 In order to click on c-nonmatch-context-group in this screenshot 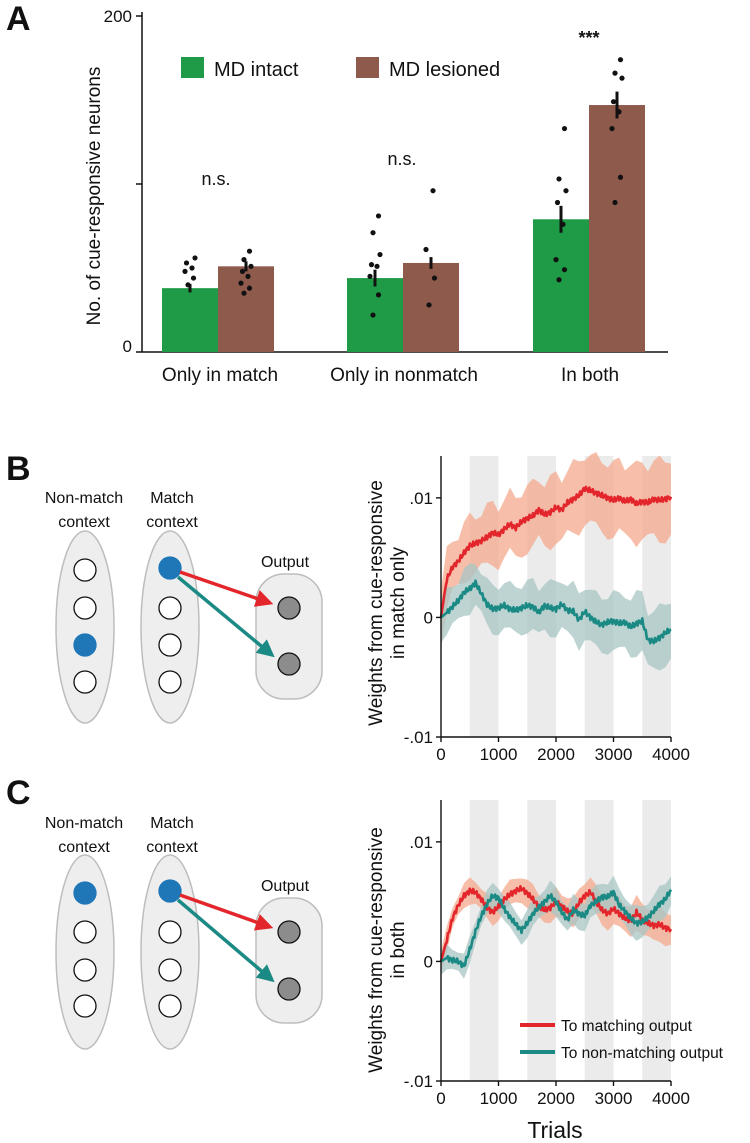, I will do `click(85, 952)`.